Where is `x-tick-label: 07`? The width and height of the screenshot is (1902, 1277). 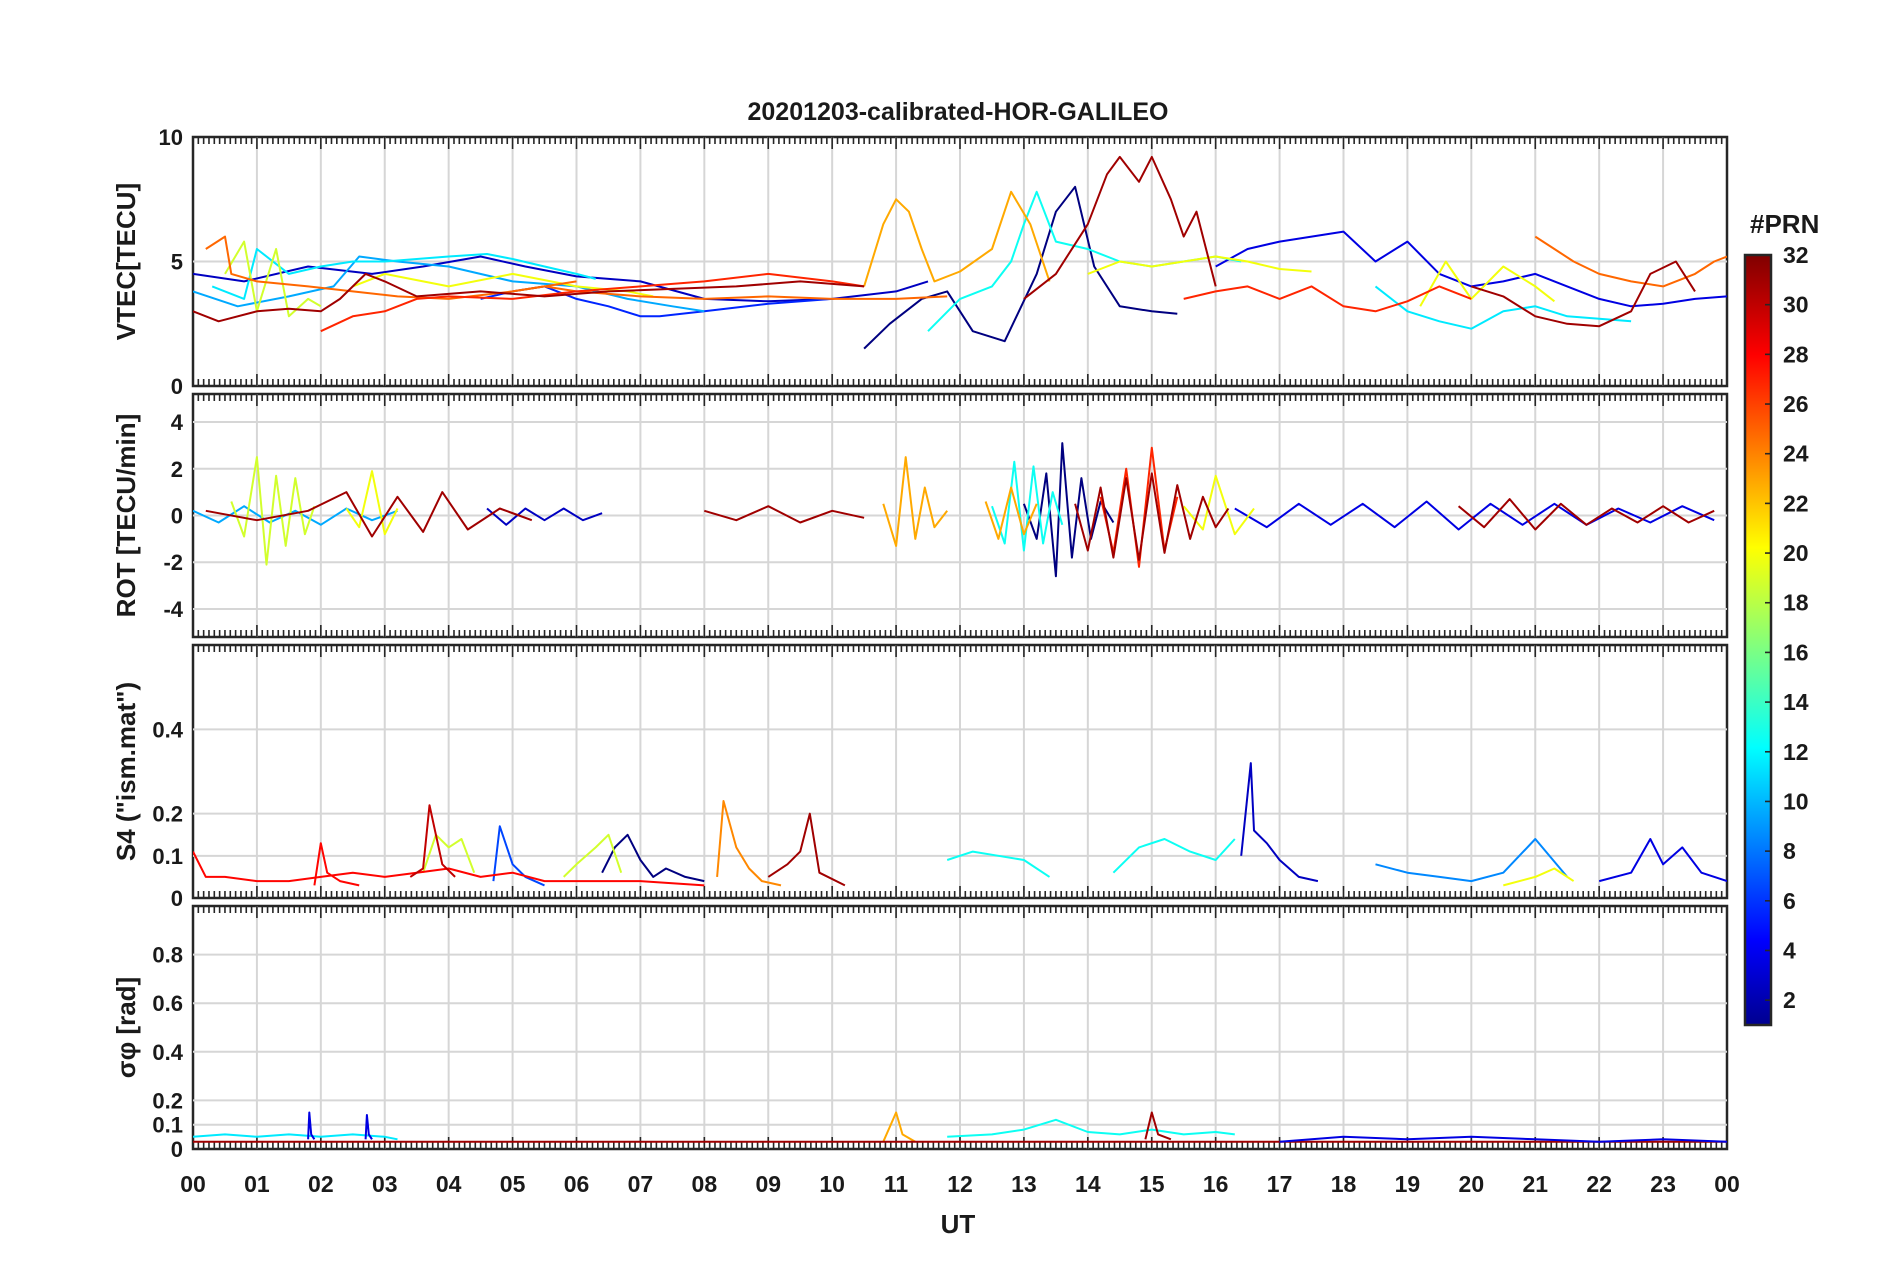
x-tick-label: 07 is located at coordinates (641, 1184).